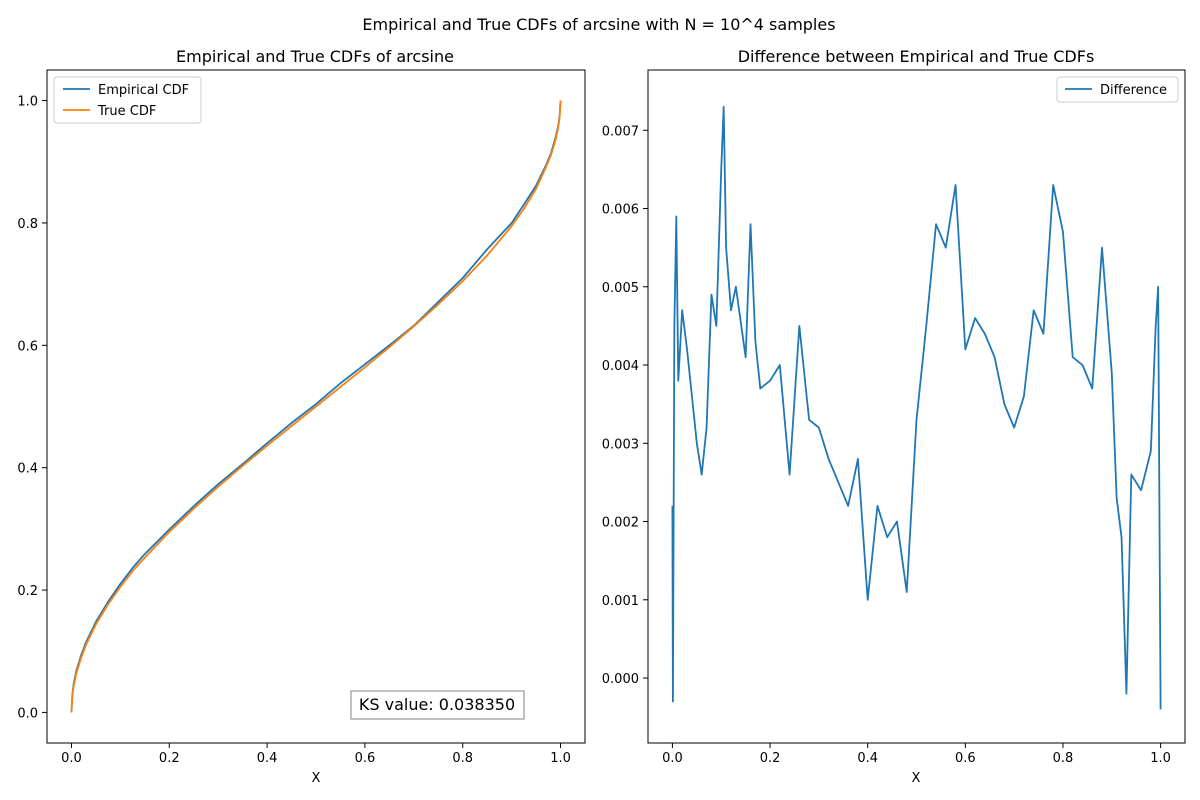 The height and width of the screenshot is (800, 1200). Describe the element at coordinates (620, 210) in the screenshot. I see `difference-y-tick-label: 0.006` at that location.